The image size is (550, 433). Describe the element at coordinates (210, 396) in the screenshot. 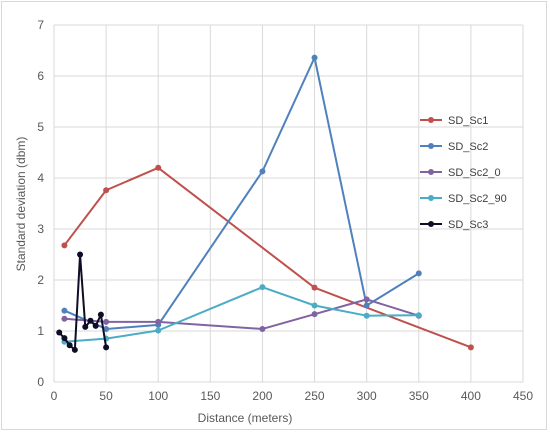

I see `x-tick-label: 150` at that location.